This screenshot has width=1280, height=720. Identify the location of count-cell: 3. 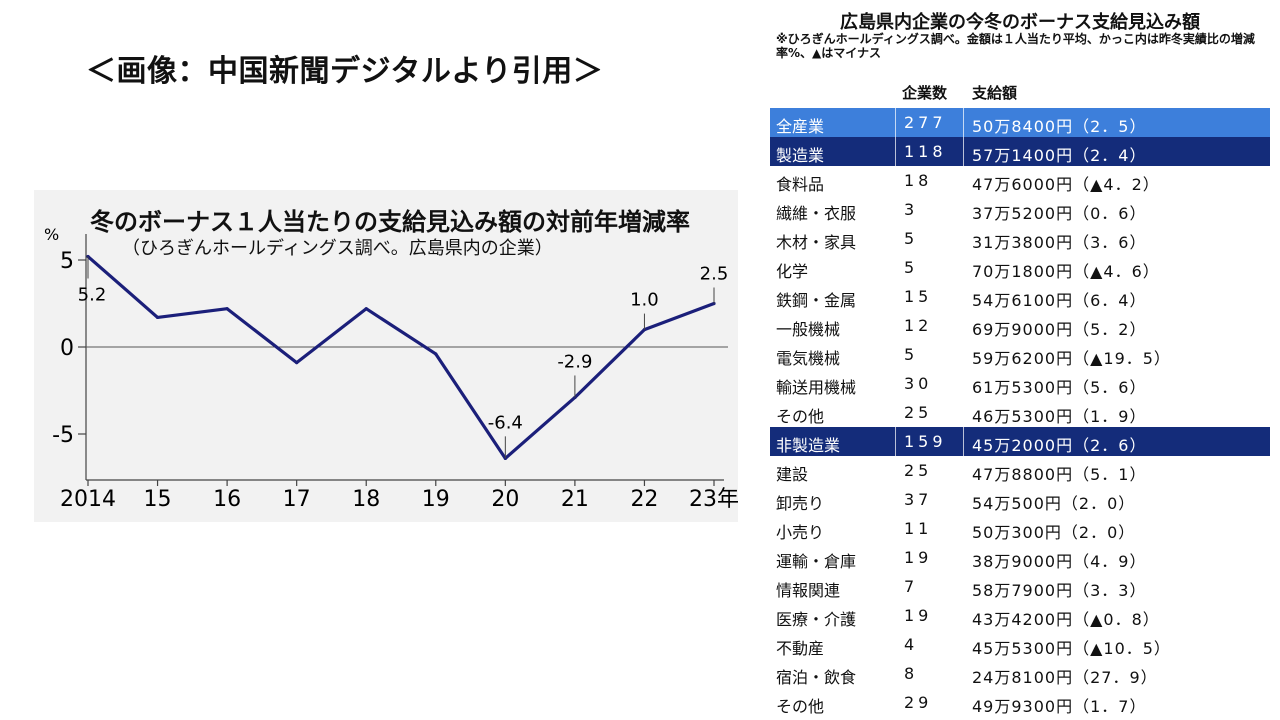
(911, 209).